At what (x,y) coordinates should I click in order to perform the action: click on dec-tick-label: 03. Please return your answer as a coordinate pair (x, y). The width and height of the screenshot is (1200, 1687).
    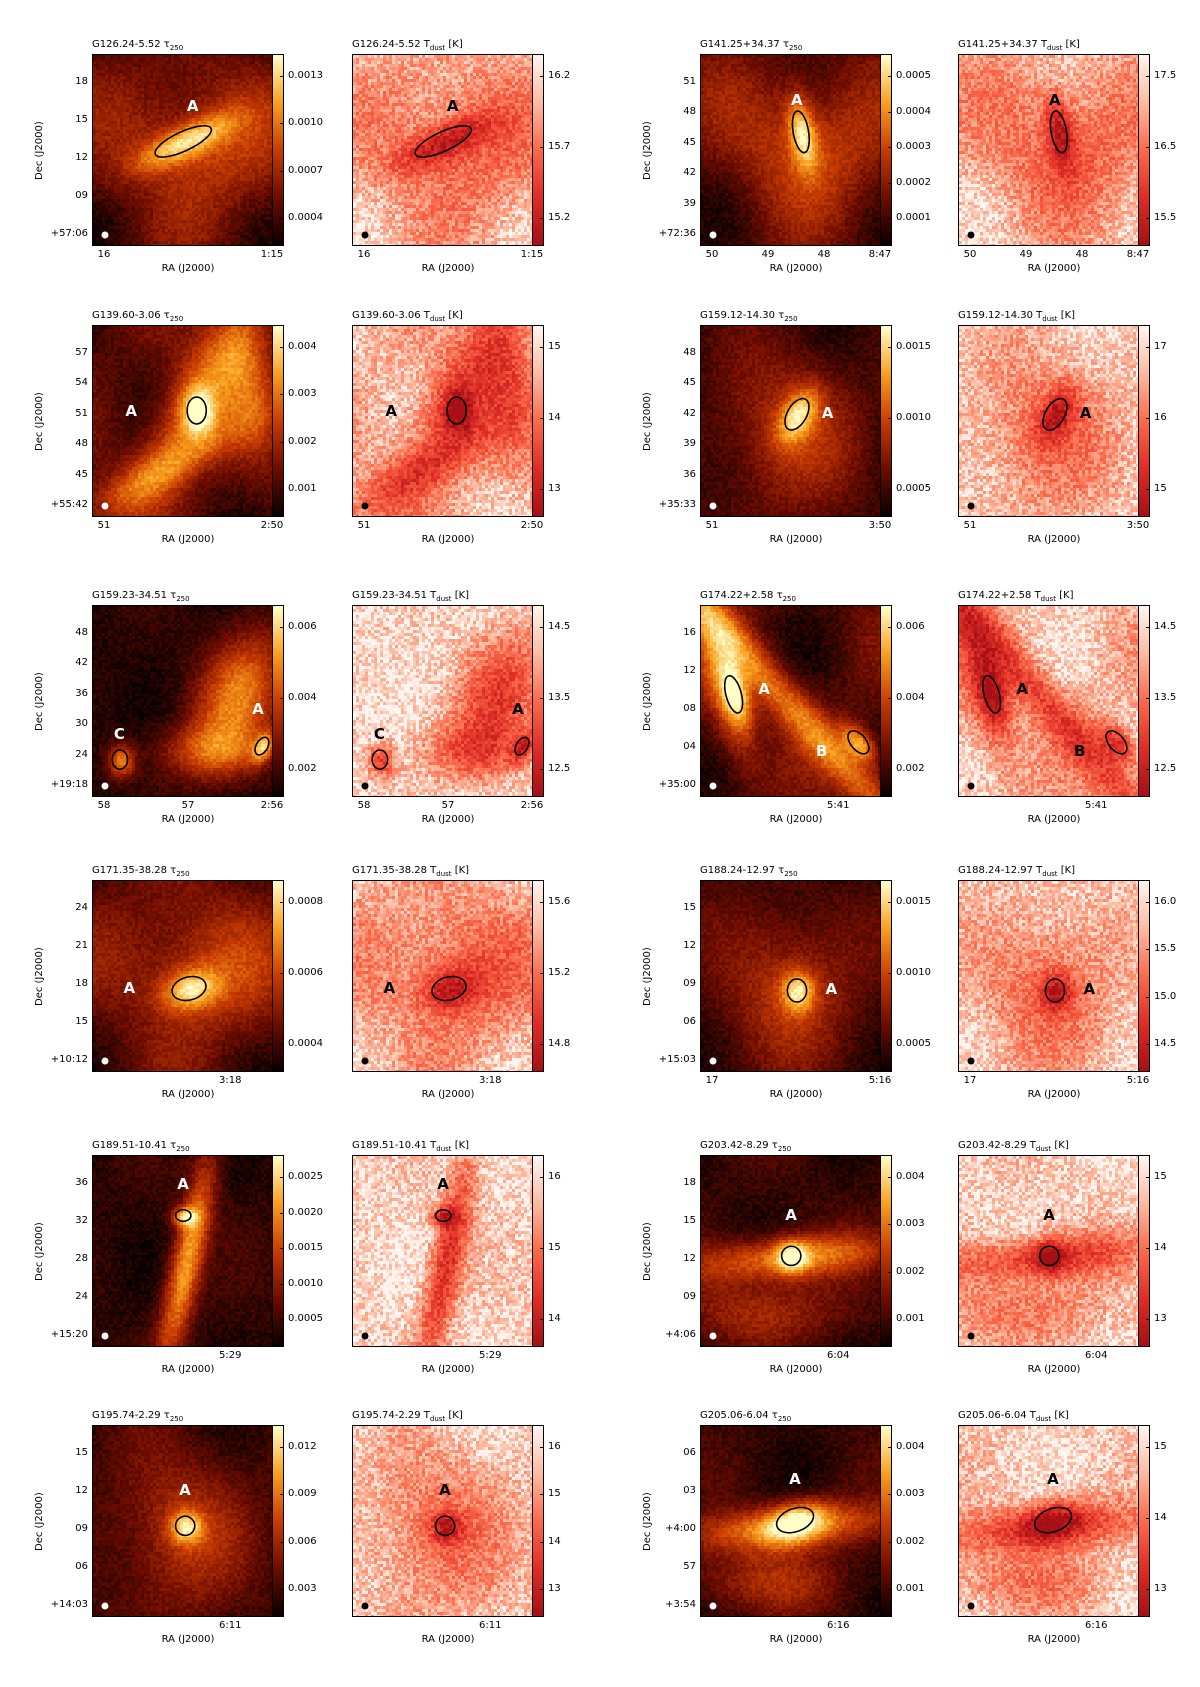
    Looking at the image, I should click on (689, 1490).